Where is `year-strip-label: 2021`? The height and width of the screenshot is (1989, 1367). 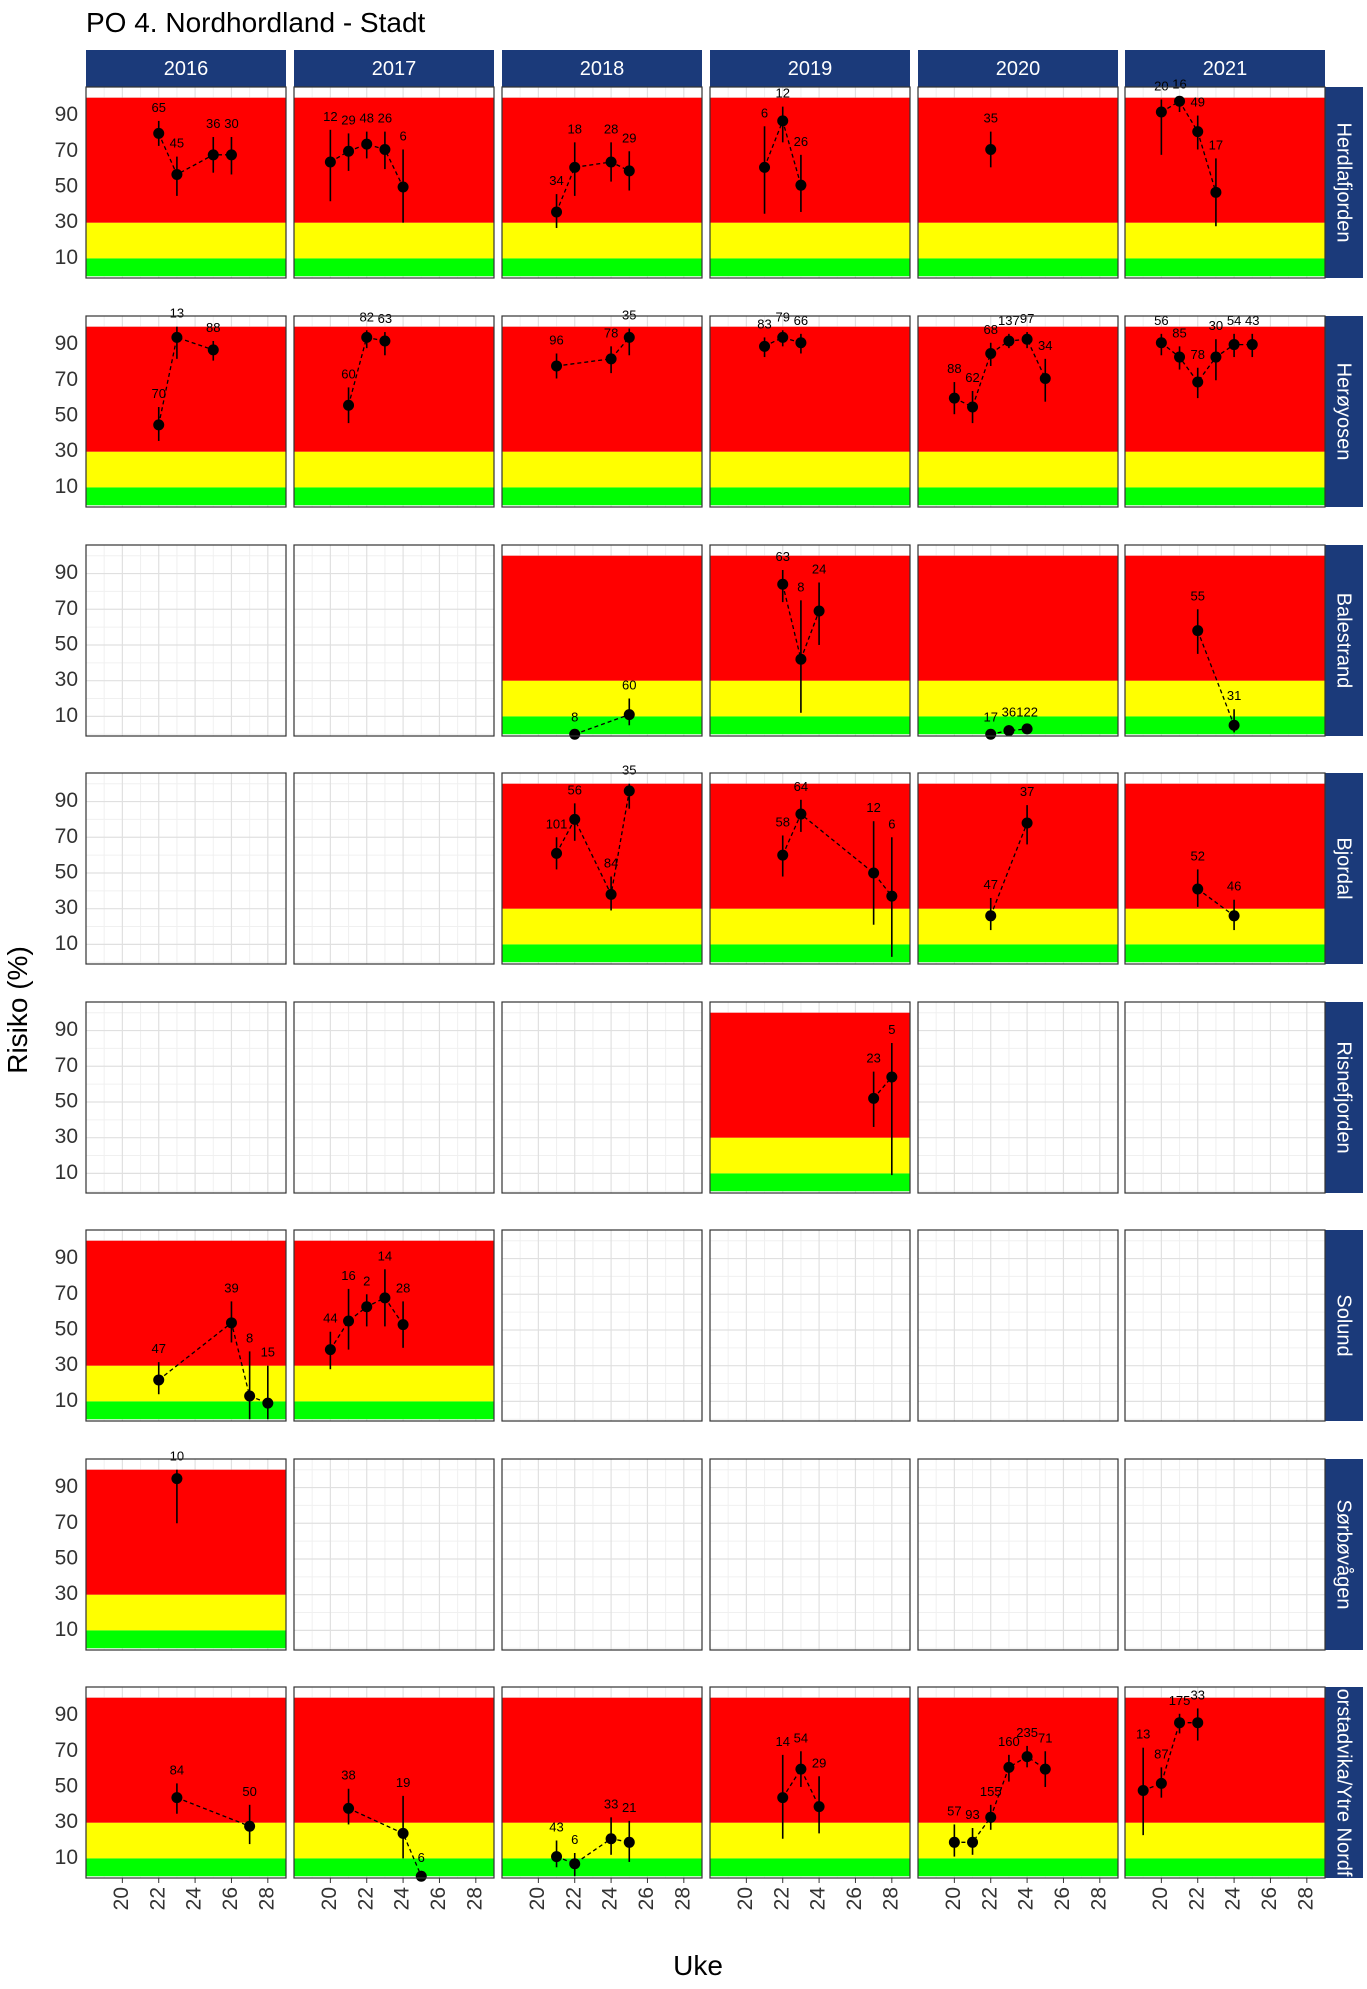 year-strip-label: 2021 is located at coordinates (1225, 69).